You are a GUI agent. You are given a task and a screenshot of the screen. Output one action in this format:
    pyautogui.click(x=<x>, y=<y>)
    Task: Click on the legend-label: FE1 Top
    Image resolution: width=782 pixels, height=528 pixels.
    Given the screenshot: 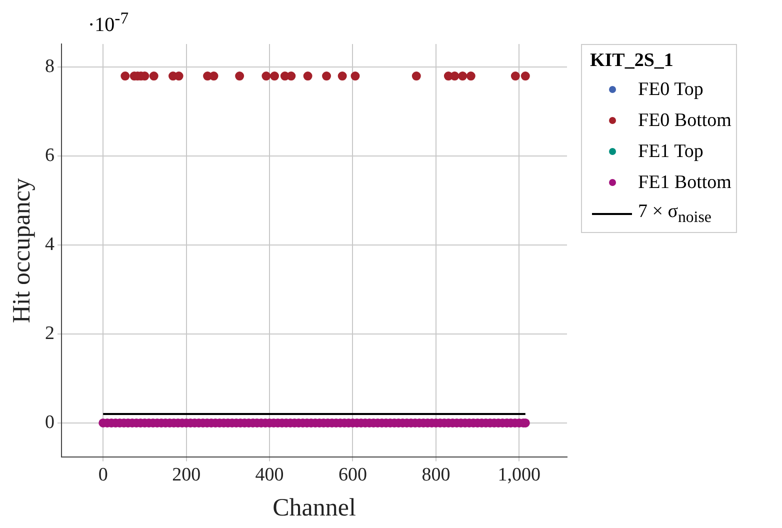 What is the action you would take?
    pyautogui.click(x=671, y=151)
    